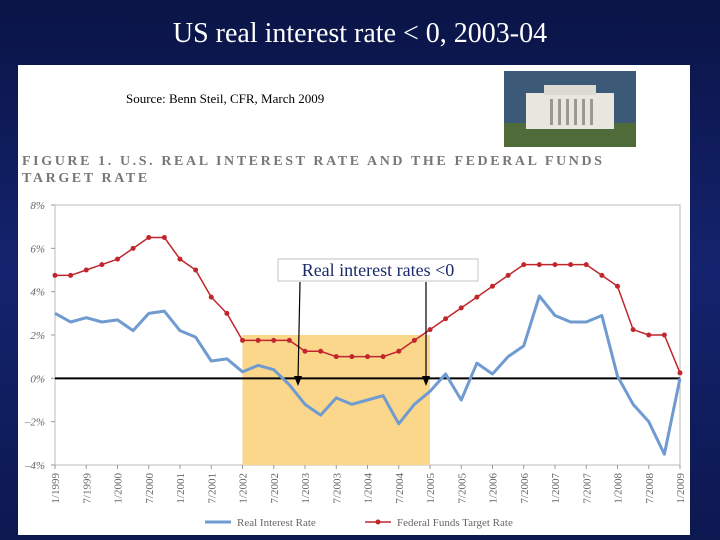 The height and width of the screenshot is (540, 720). What do you see at coordinates (225, 98) in the screenshot?
I see `source-note: Source: Benn Steil, CFR, March 2009` at bounding box center [225, 98].